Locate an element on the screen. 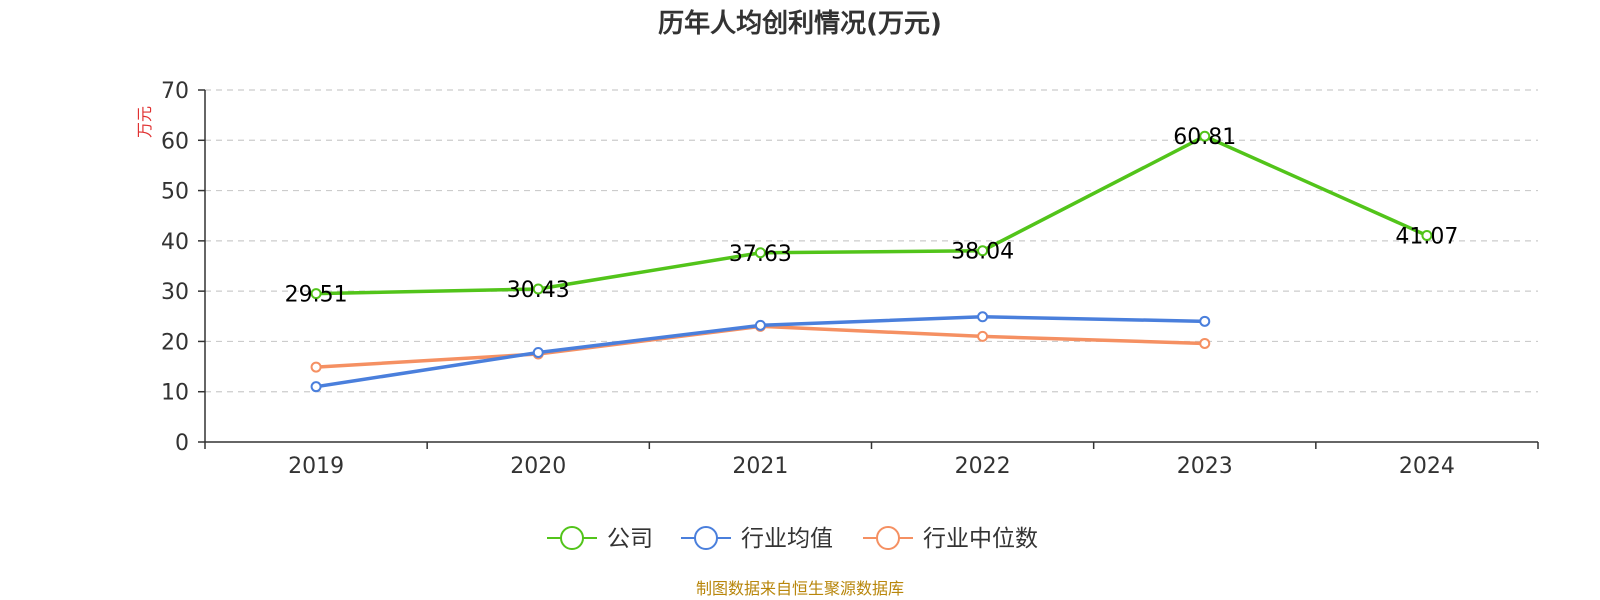  y-tick-label: 50 is located at coordinates (175, 192).